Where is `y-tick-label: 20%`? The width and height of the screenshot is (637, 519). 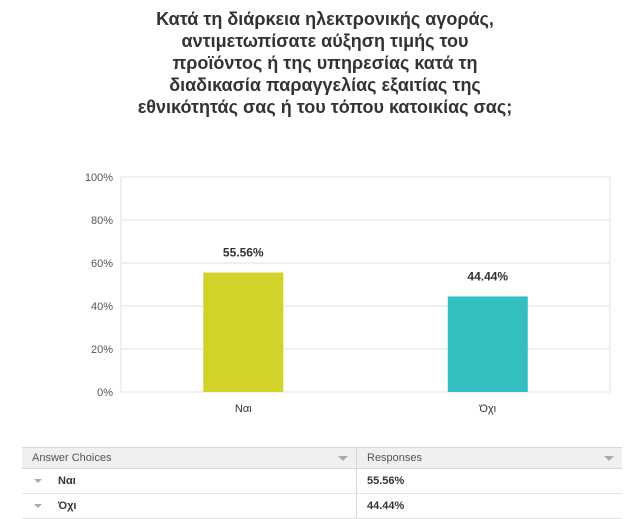
y-tick-label: 20% is located at coordinates (102, 350).